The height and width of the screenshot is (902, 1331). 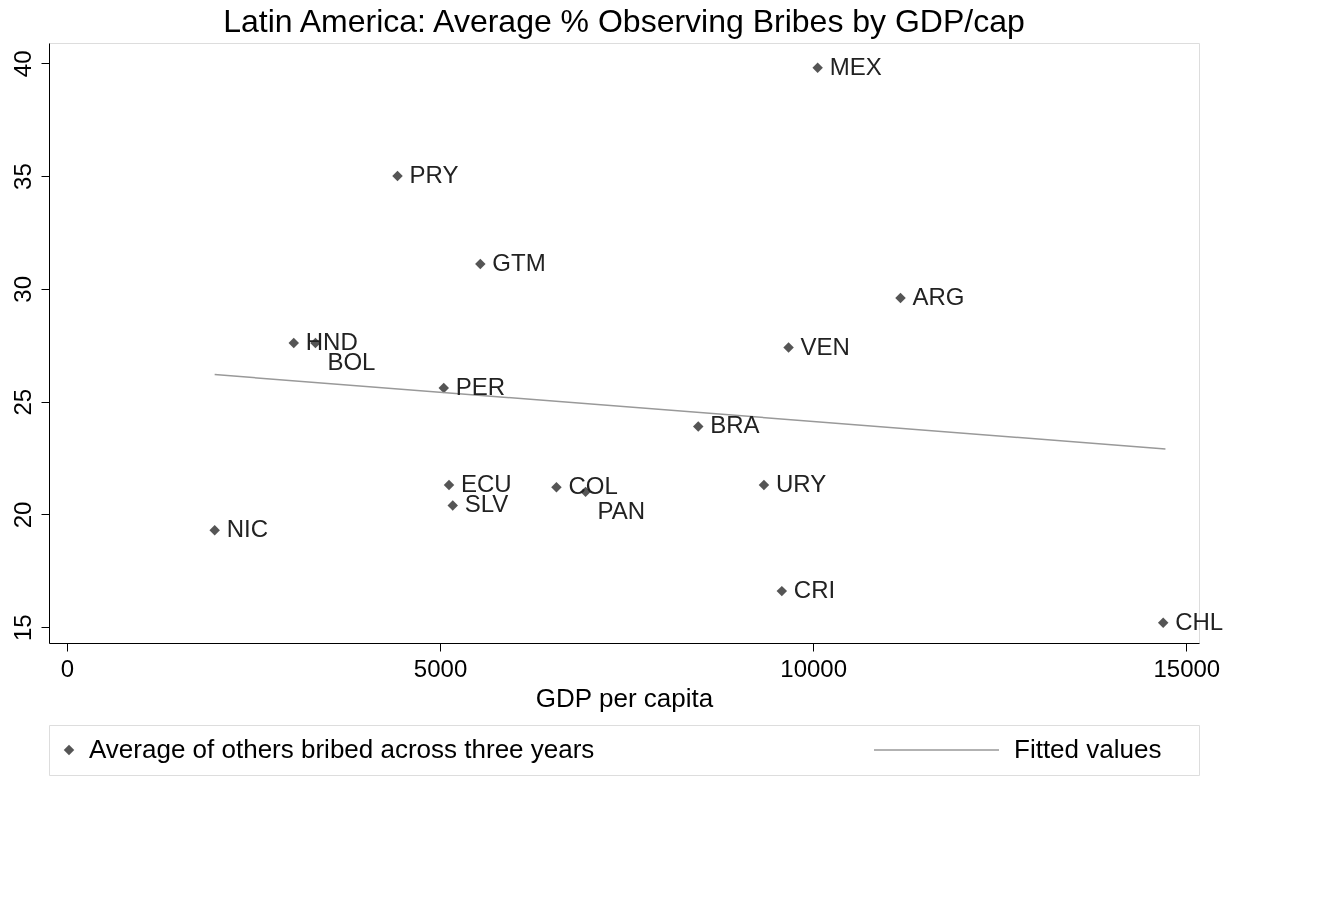 I want to click on y-tick-label: 15, so click(x=22, y=628).